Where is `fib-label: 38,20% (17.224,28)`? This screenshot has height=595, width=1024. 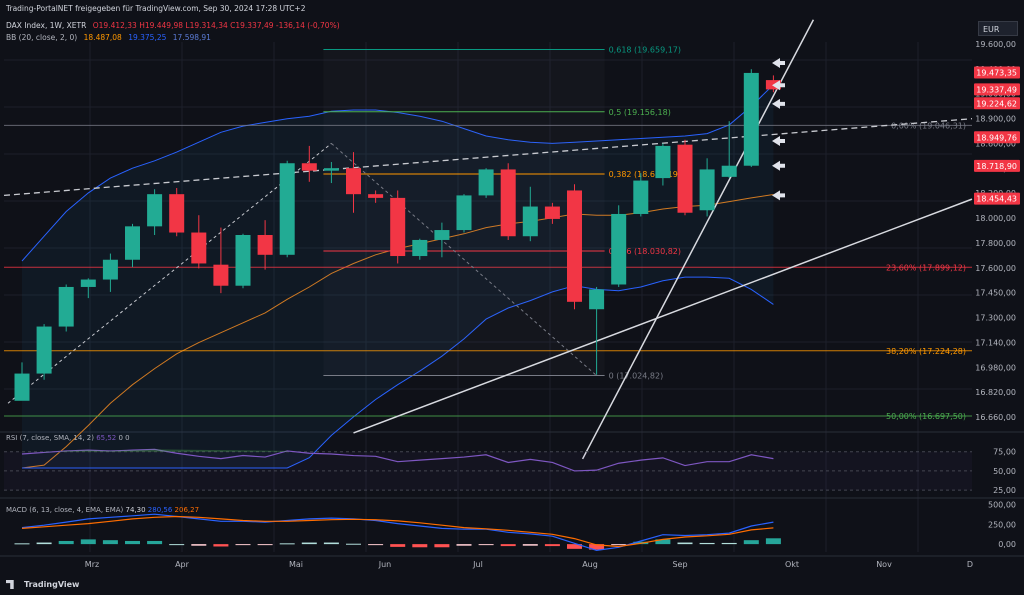
fib-label: 38,20% (17.224,28) is located at coordinates (926, 351).